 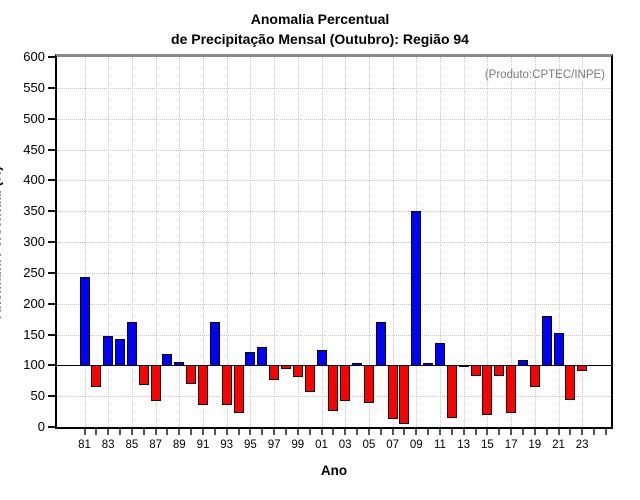 What do you see at coordinates (51, 272) in the screenshot?
I see `y-tick` at bounding box center [51, 272].